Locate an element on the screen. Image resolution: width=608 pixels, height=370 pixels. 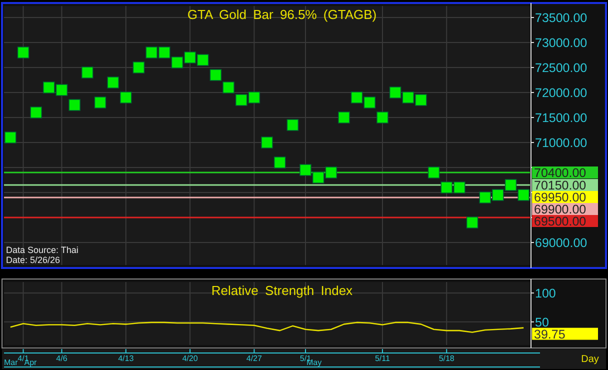
chart-title: Relative Strength Index is located at coordinates (282, 290).